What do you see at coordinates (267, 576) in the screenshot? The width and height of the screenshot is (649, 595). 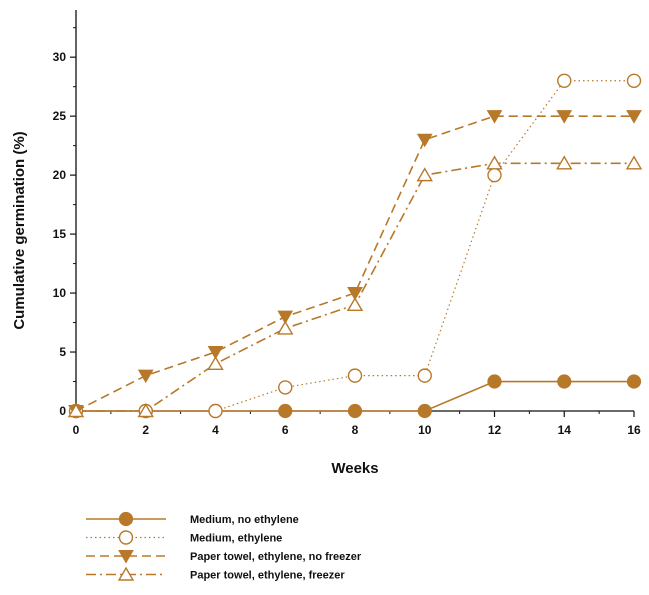 I see `legend-label-4: Paper towel, ethylene, freezer` at bounding box center [267, 576].